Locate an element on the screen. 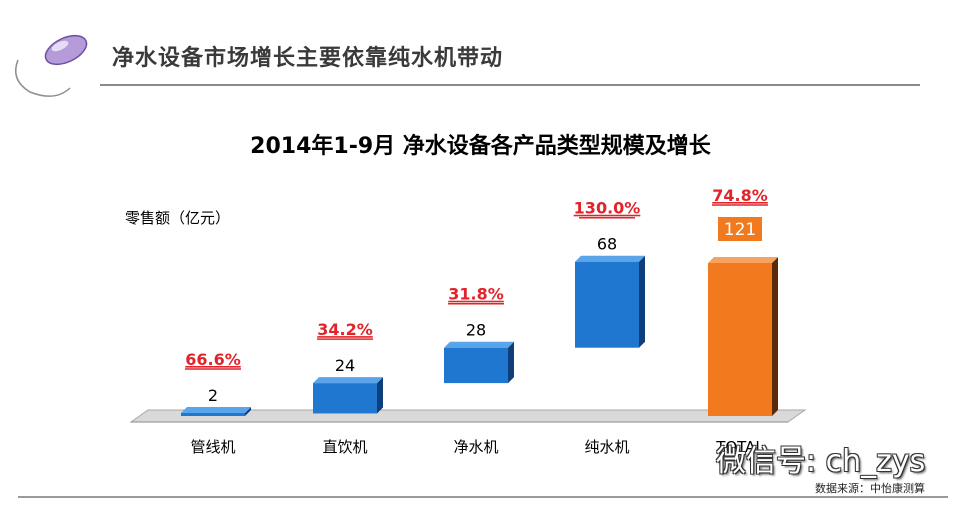  value-label-2: 24 is located at coordinates (345, 365).